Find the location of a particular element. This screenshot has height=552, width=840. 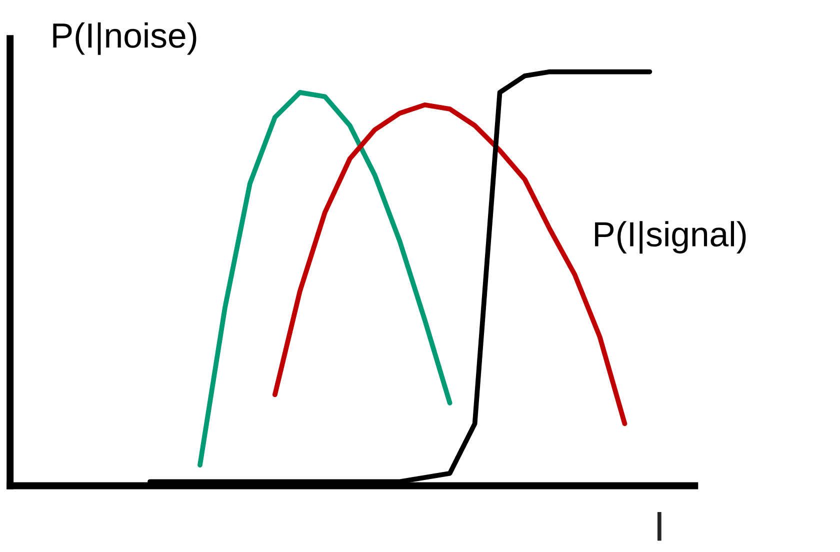

series-label: P(I|signal) is located at coordinates (670, 237).